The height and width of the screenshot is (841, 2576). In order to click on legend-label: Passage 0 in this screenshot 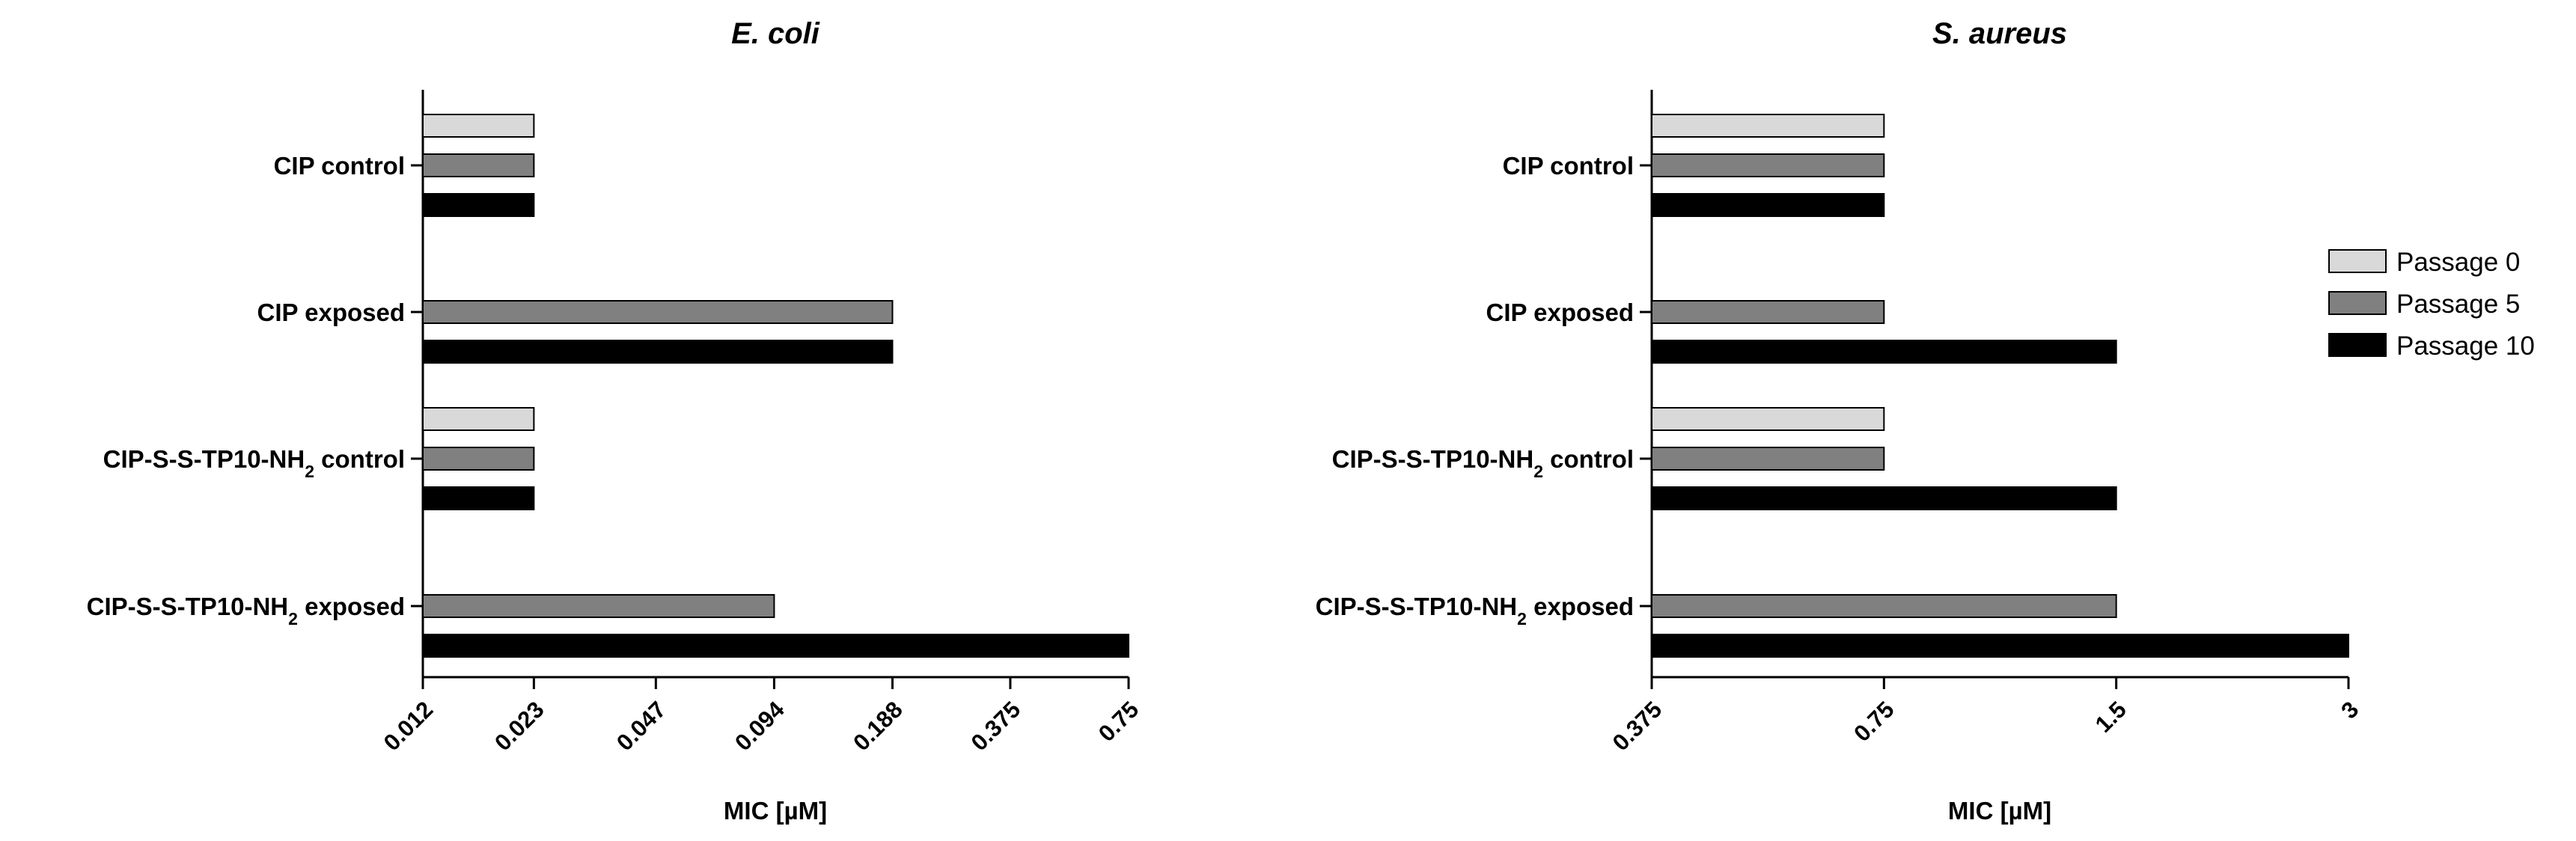, I will do `click(2458, 262)`.